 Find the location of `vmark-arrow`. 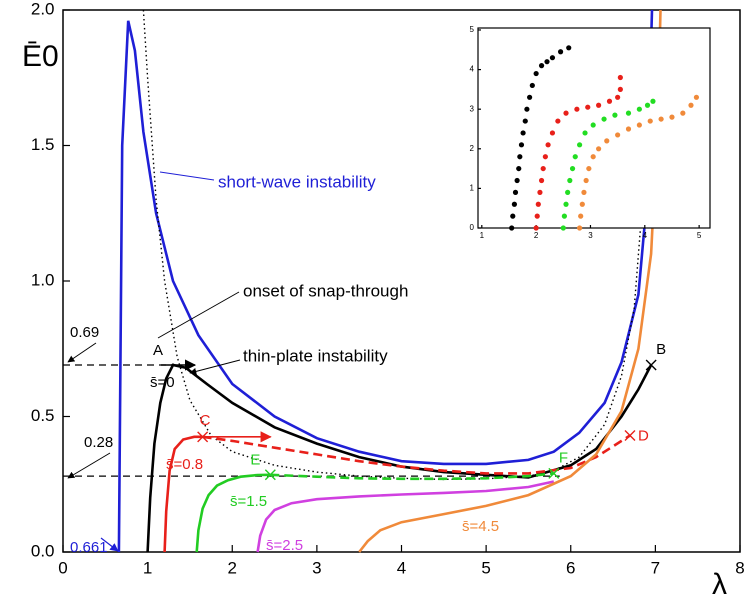

vmark-arrow is located at coordinates (109, 544).